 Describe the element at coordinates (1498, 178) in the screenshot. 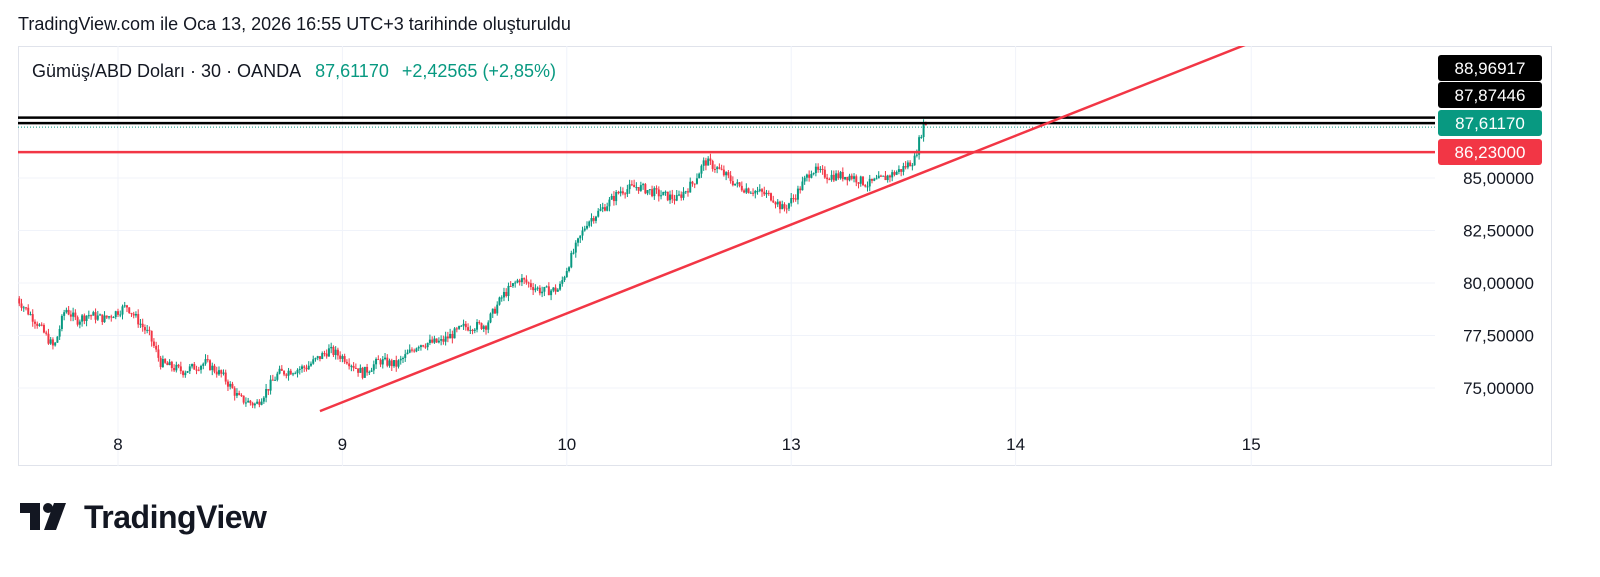

I see `y-tick-label: 85,00000` at that location.